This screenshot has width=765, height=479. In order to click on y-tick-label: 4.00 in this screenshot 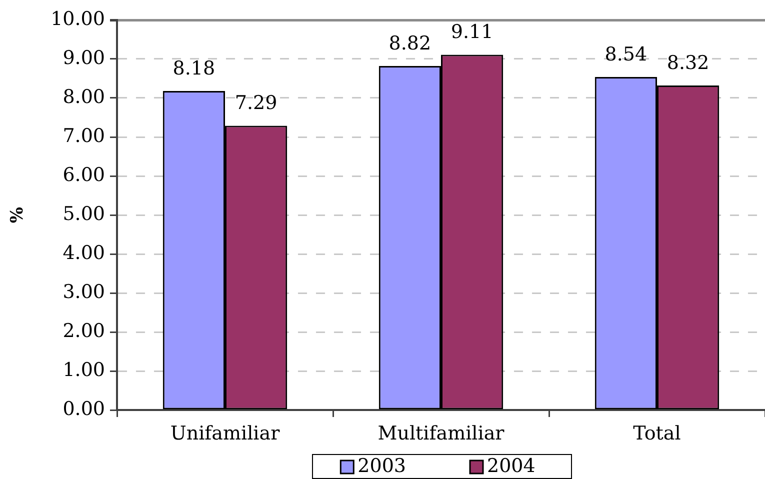, I will do `click(83, 253)`.